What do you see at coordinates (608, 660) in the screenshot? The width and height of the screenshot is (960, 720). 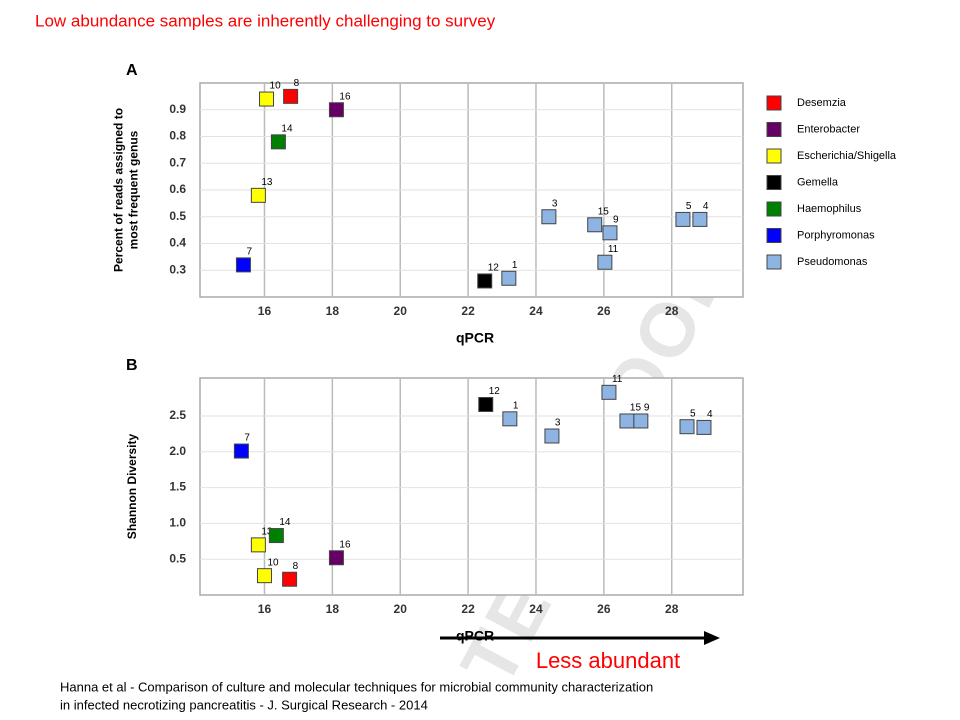 I see `arrow-label: Less abundant` at bounding box center [608, 660].